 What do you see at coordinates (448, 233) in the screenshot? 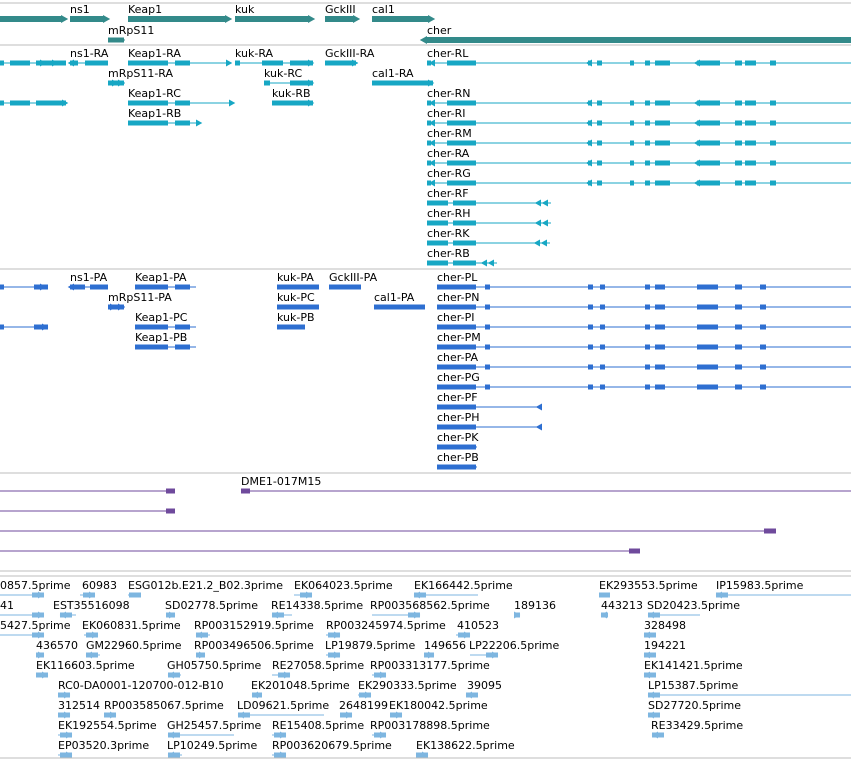
I see `transcript-label: cher-RK` at bounding box center [448, 233].